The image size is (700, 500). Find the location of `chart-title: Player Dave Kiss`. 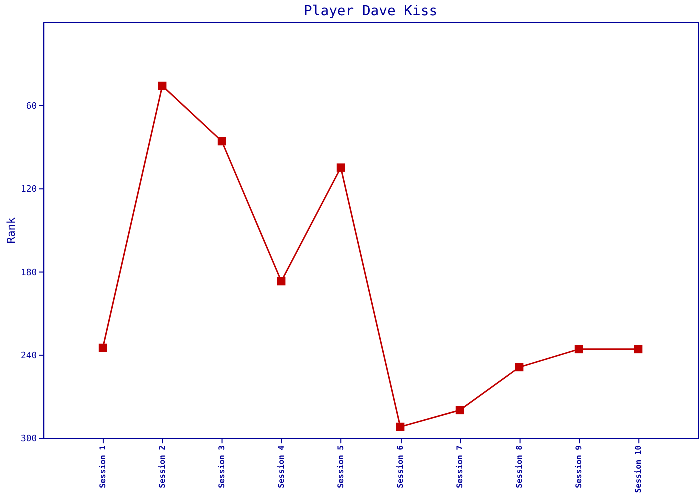

chart-title: Player Dave Kiss is located at coordinates (371, 11).